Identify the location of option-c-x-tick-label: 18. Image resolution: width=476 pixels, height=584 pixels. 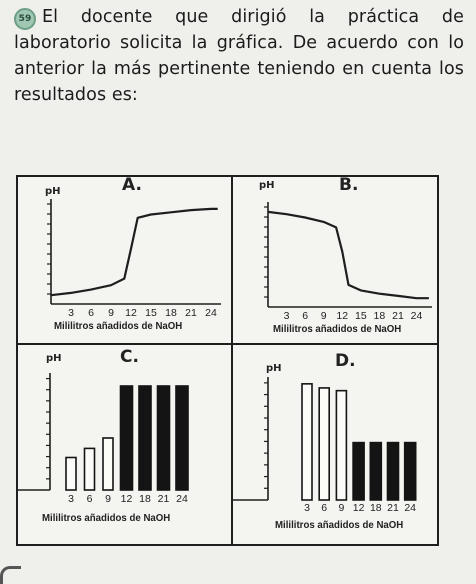
(145, 499).